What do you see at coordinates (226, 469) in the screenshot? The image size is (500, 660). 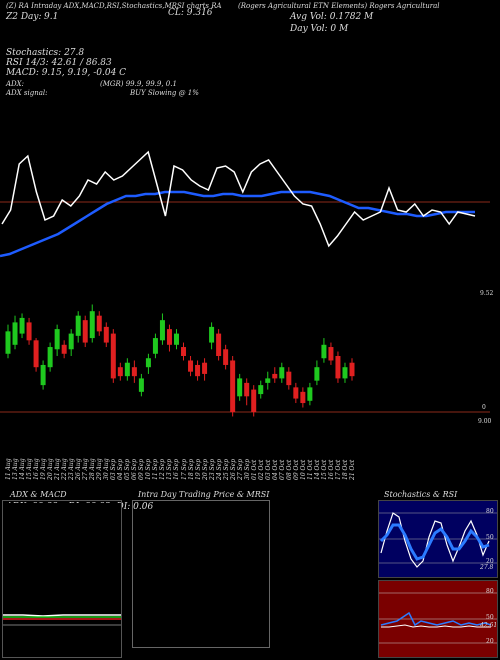 I see `date-tick-label: 25 Sep` at bounding box center [226, 469].